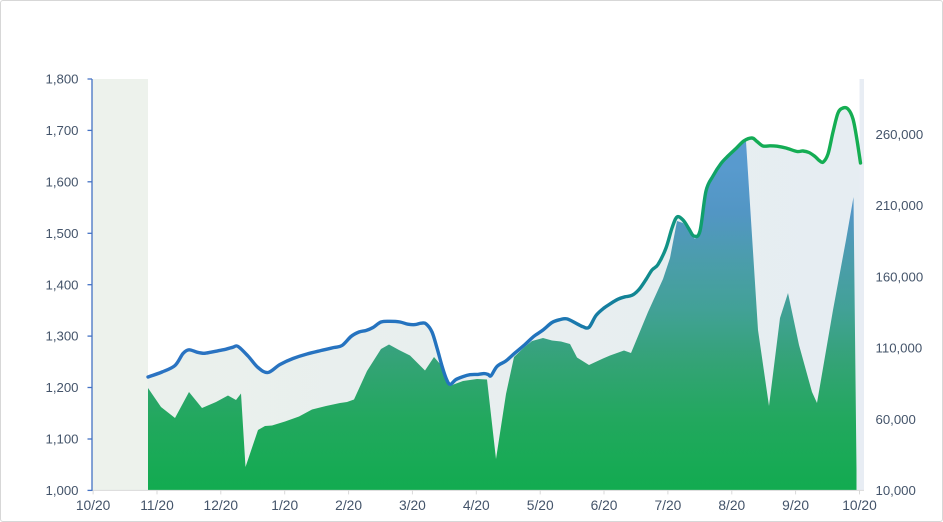 The height and width of the screenshot is (522, 943). Describe the element at coordinates (900, 276) in the screenshot. I see `svg-text: 160,000` at that location.